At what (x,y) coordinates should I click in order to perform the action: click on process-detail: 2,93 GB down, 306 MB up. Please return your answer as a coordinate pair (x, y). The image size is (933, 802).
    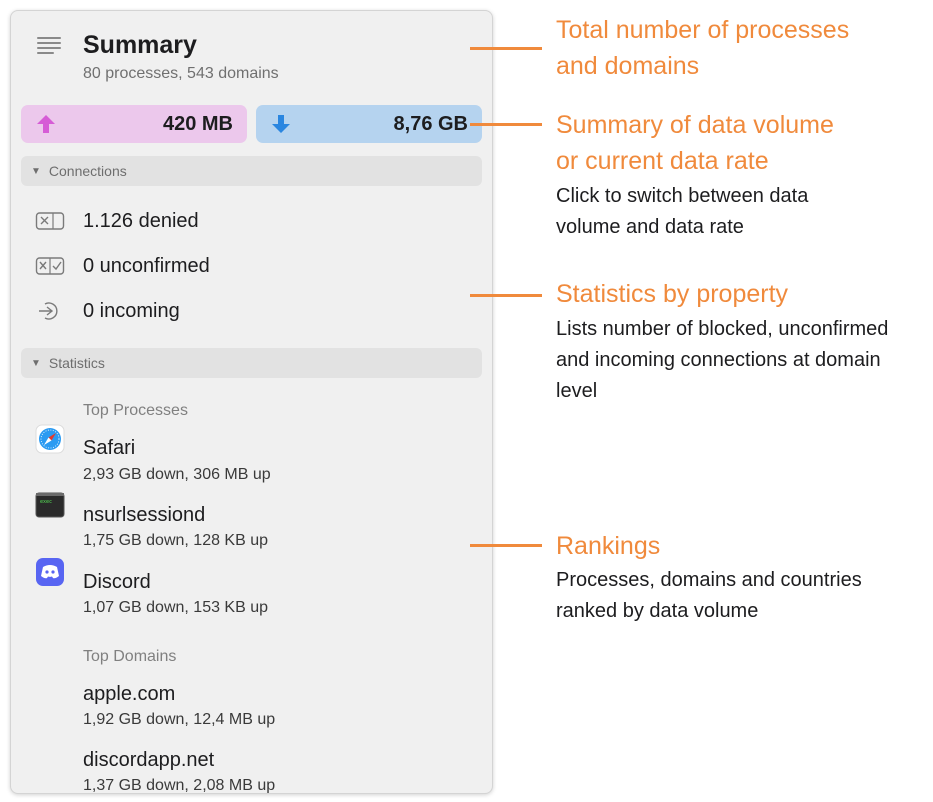
    Looking at the image, I should click on (177, 474).